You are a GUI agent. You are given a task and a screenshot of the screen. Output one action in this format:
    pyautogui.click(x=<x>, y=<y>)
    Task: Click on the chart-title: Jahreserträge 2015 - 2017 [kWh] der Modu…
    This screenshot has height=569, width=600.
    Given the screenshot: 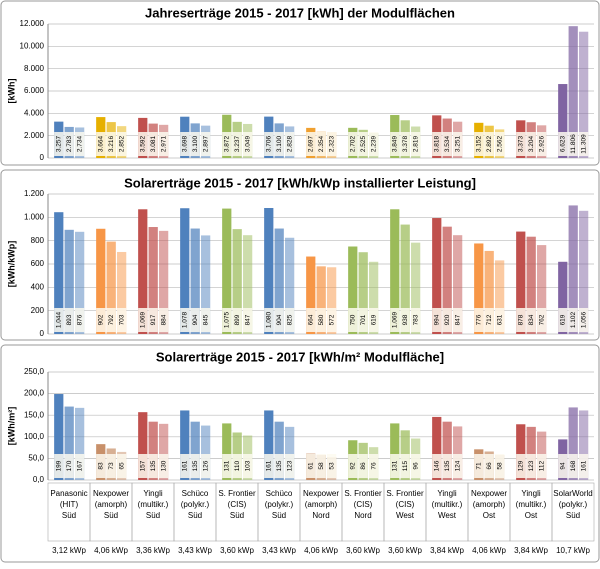 What is the action you would take?
    pyautogui.click(x=300, y=12)
    